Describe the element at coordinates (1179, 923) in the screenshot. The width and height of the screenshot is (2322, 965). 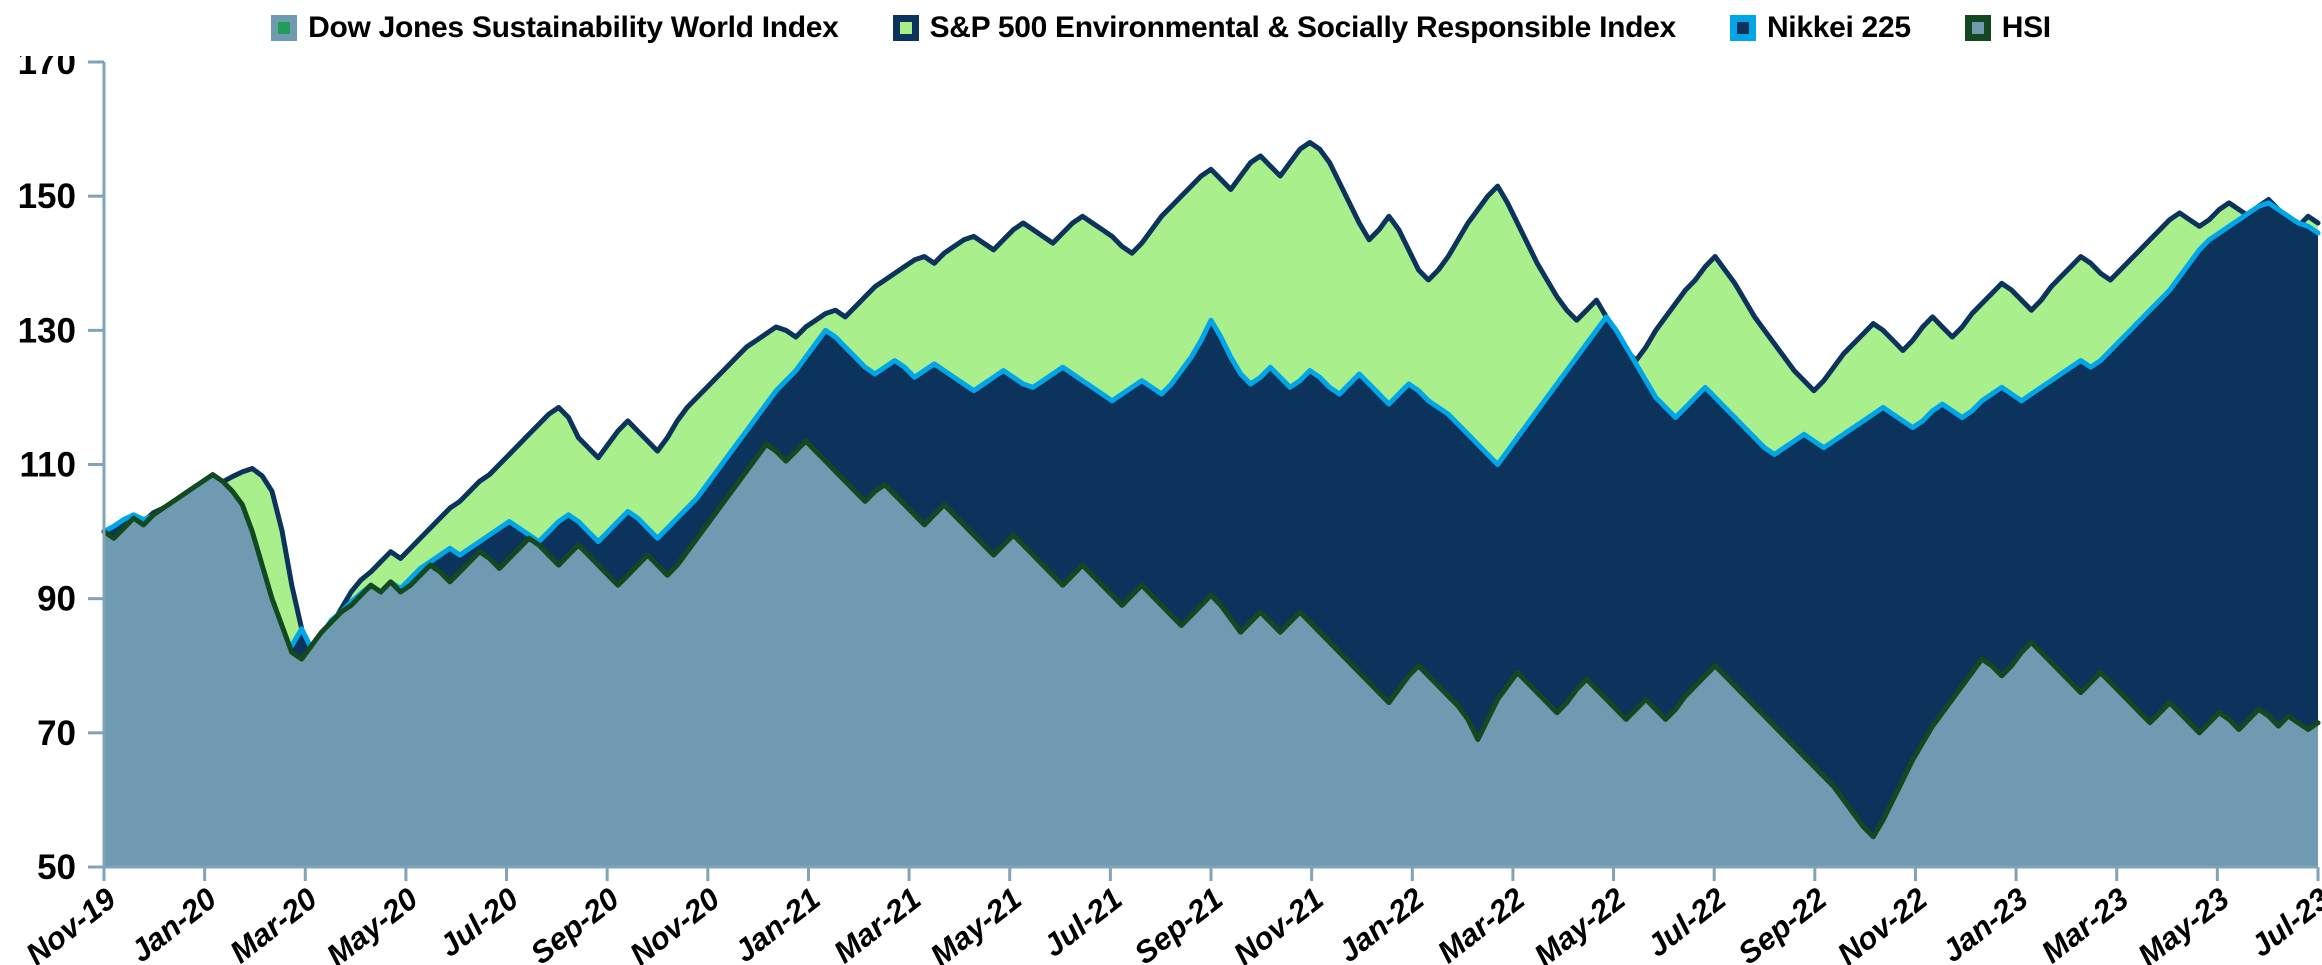
I see `x-tick-label-11: Sep-21` at that location.